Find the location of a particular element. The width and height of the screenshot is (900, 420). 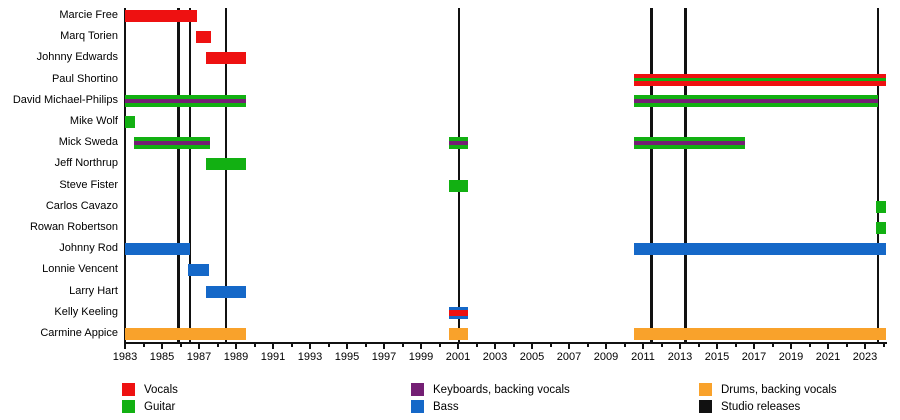

member-label-paul-shortino: Paul Shortino is located at coordinates (84, 78).